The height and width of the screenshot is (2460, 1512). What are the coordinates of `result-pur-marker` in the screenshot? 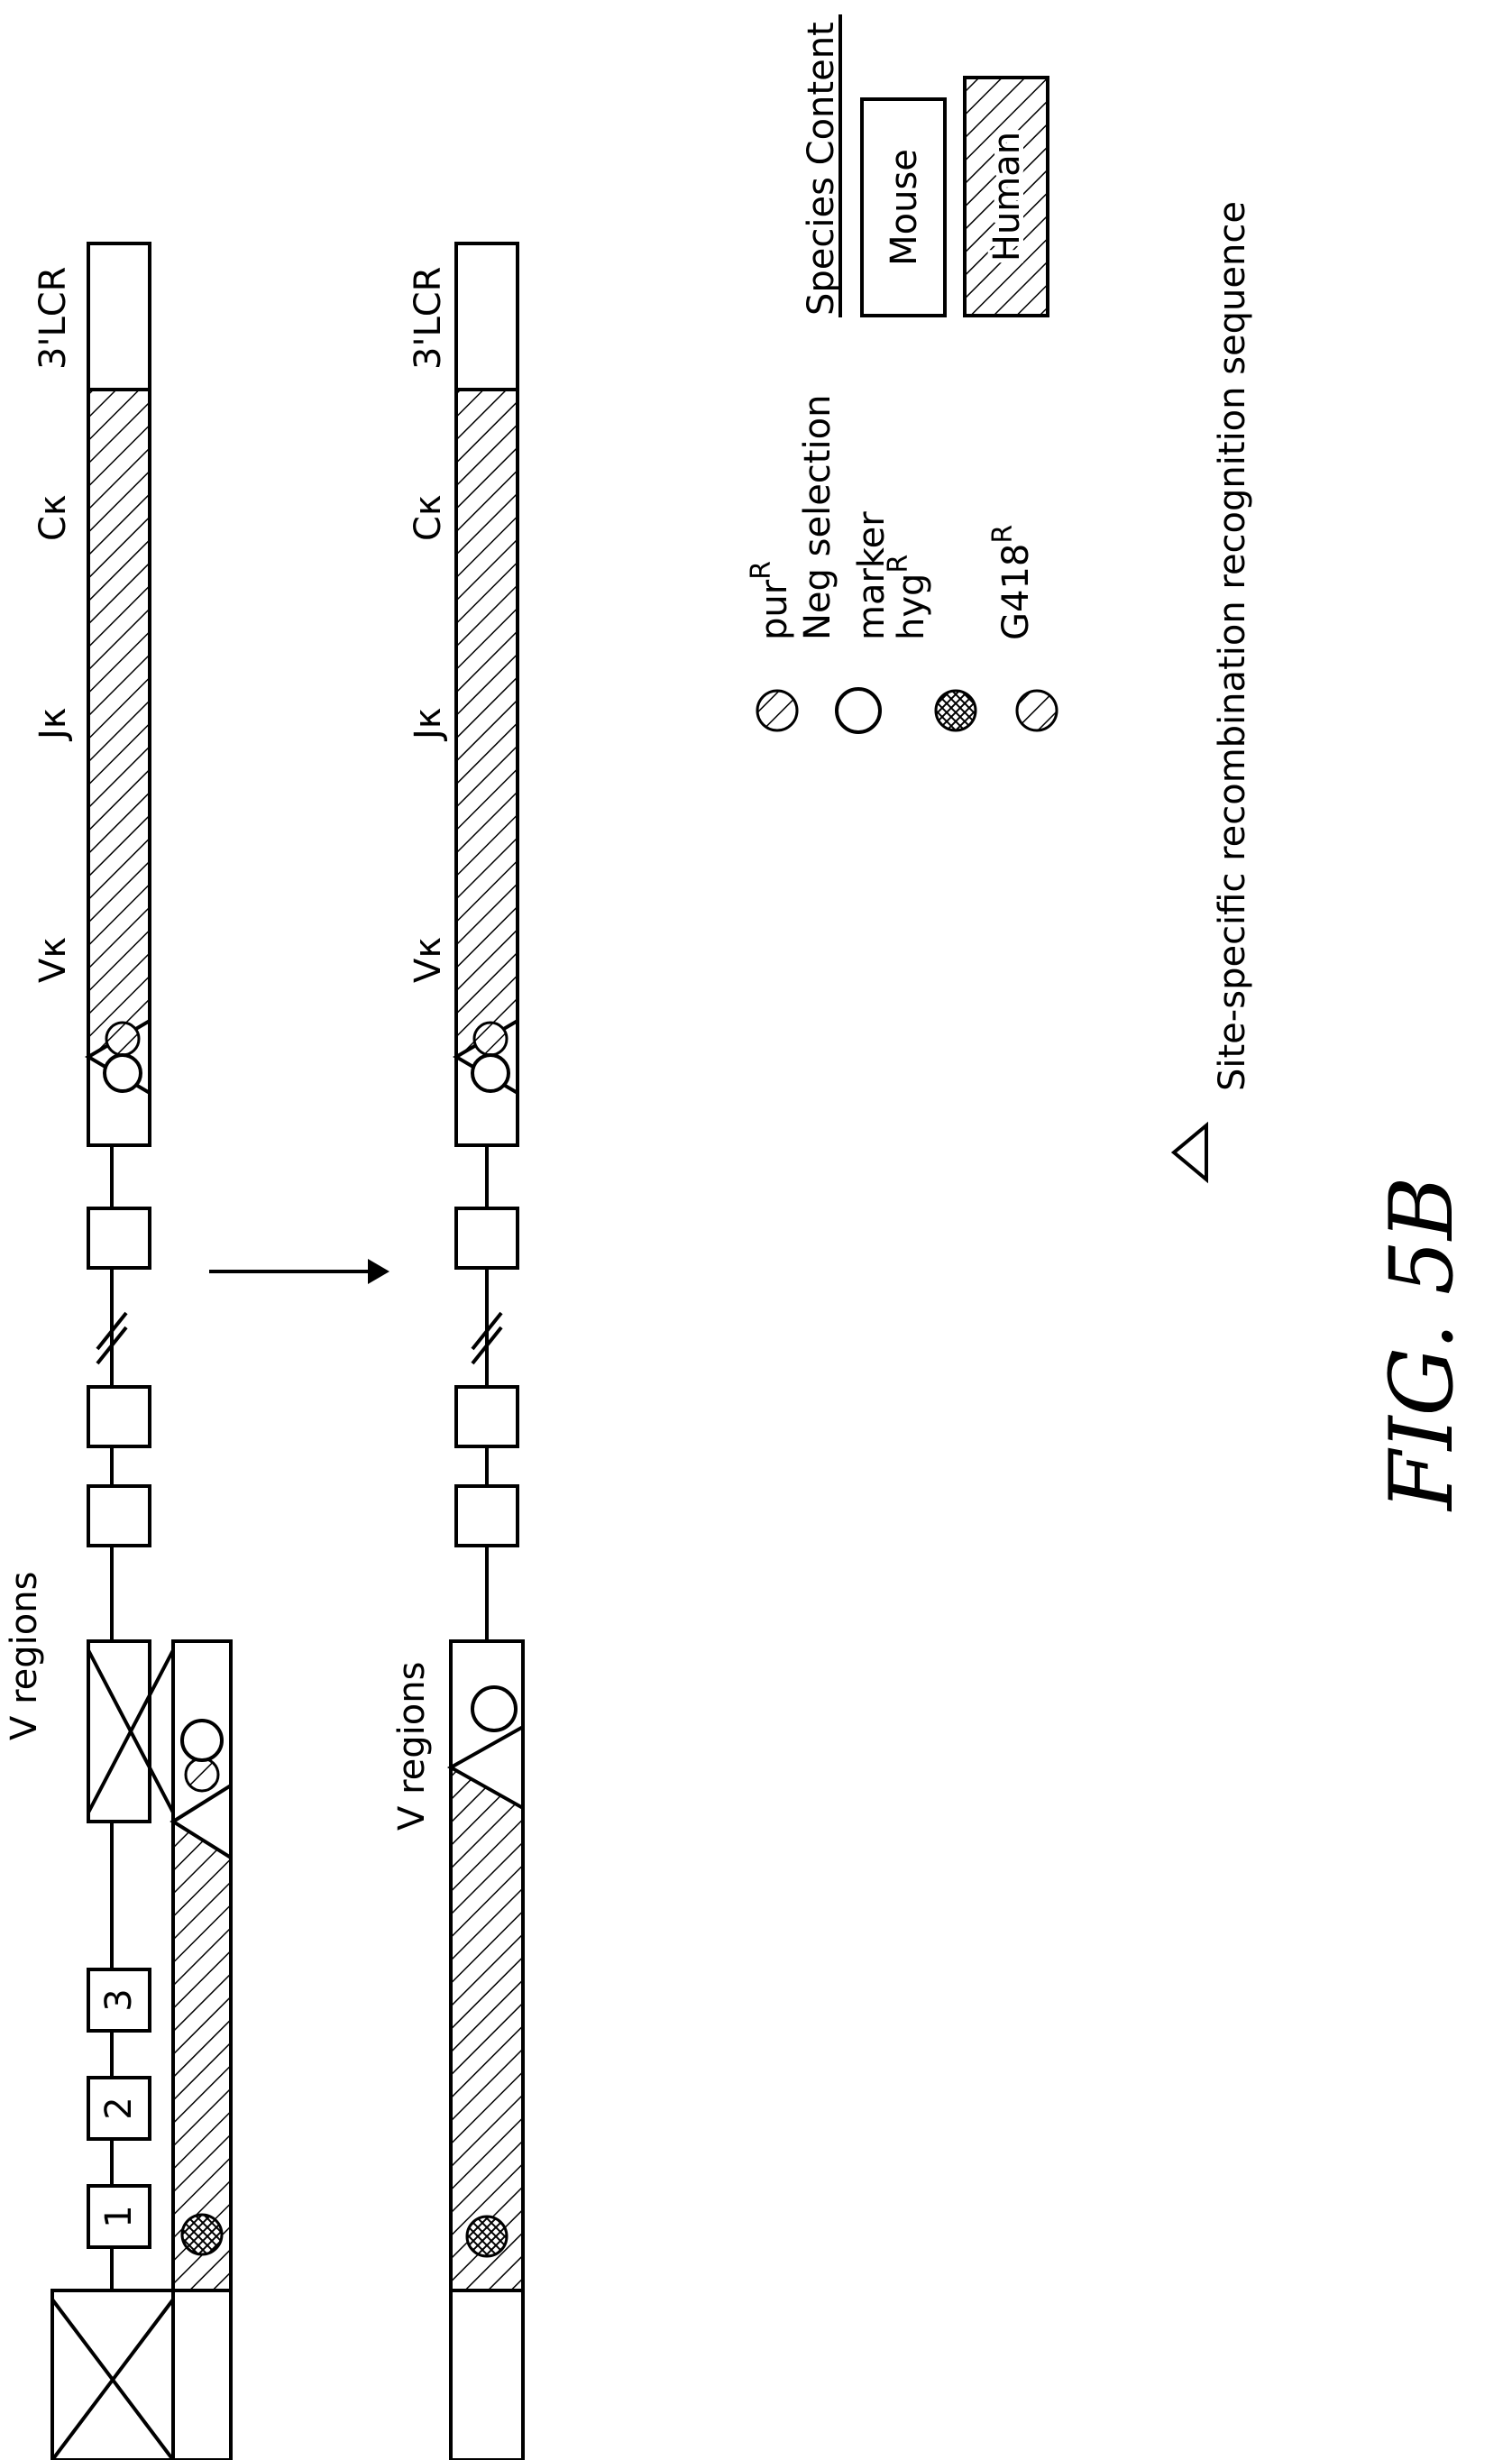 It's located at (491, 1039).